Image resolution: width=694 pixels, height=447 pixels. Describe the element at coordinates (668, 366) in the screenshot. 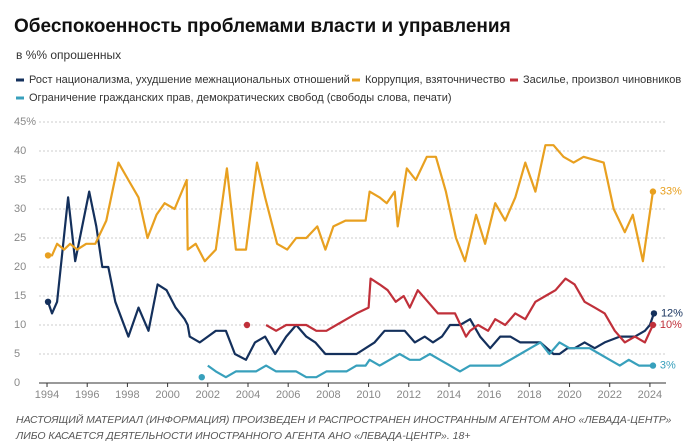

I see `value-label: 3%` at that location.